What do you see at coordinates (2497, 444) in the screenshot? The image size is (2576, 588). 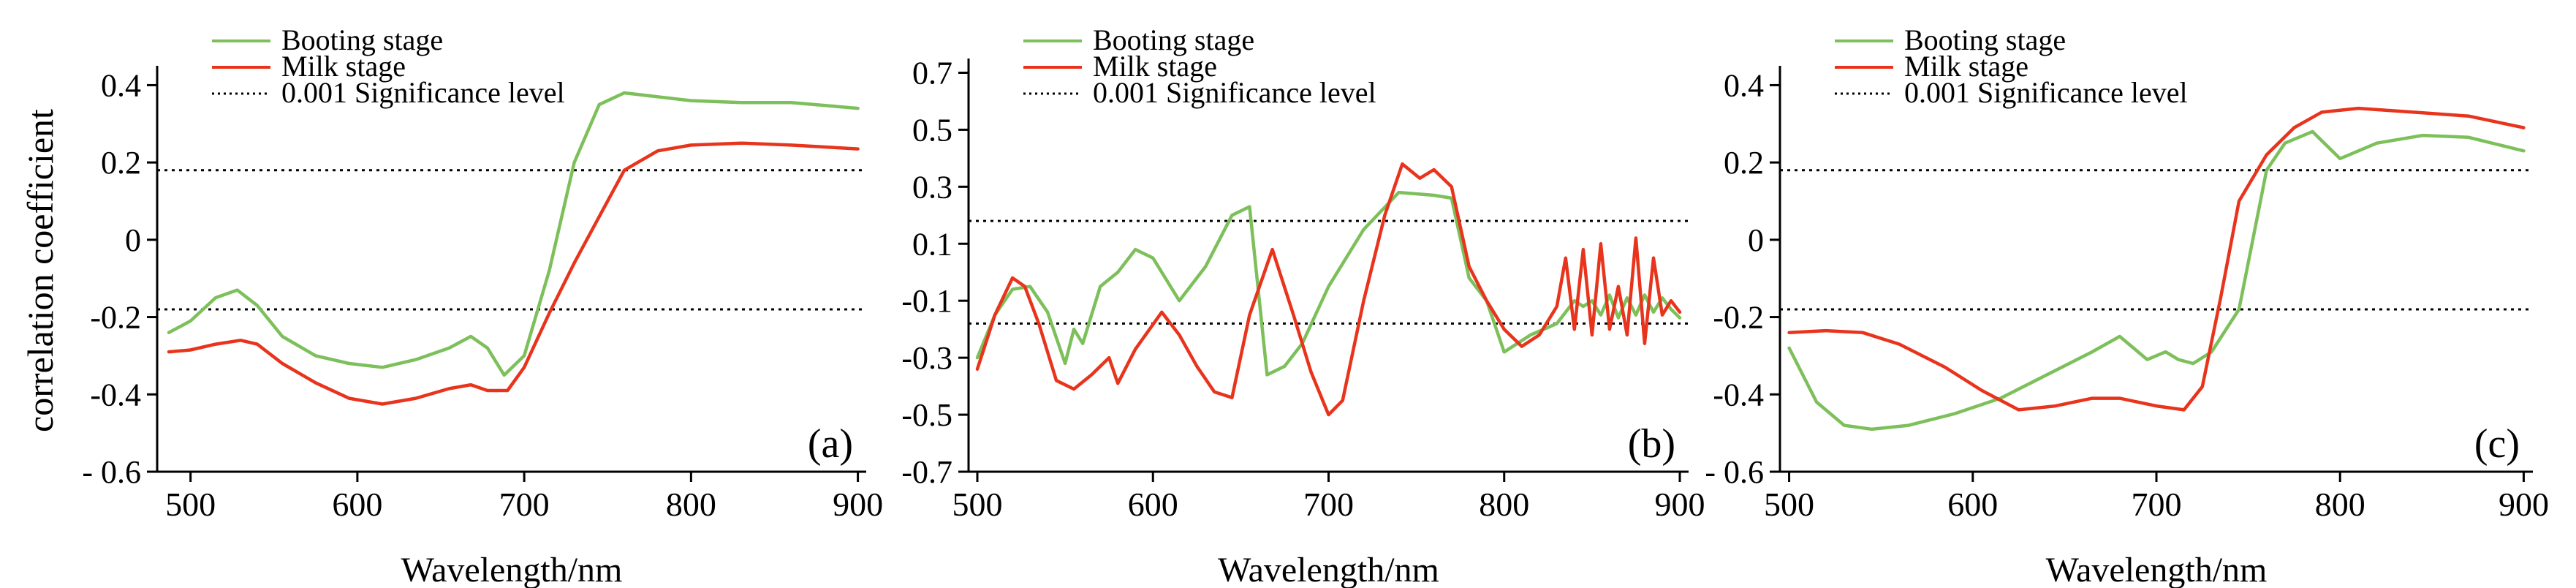 I see `panel-label: (c)` at bounding box center [2497, 444].